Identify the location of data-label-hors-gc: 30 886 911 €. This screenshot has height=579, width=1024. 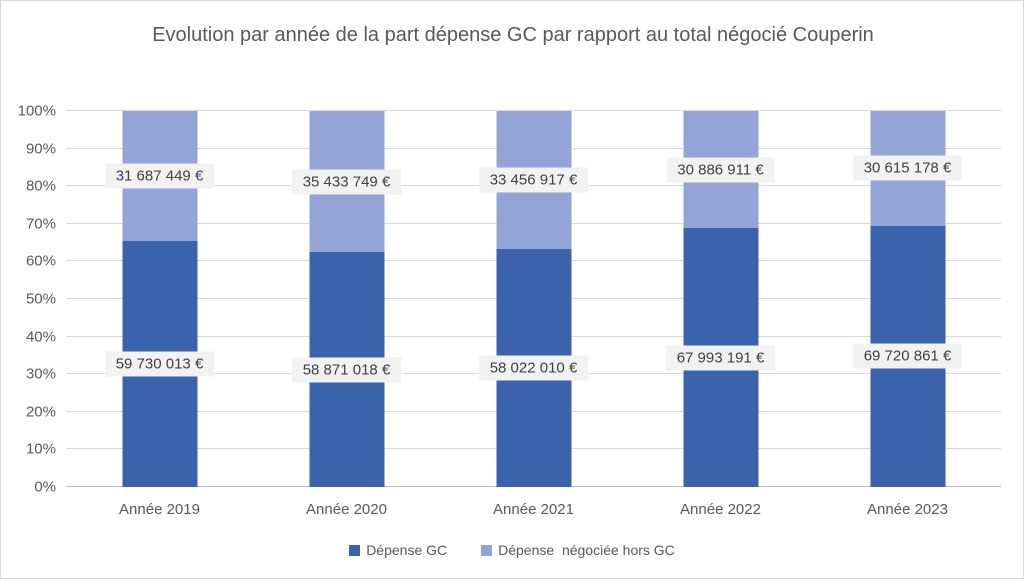
(720, 170).